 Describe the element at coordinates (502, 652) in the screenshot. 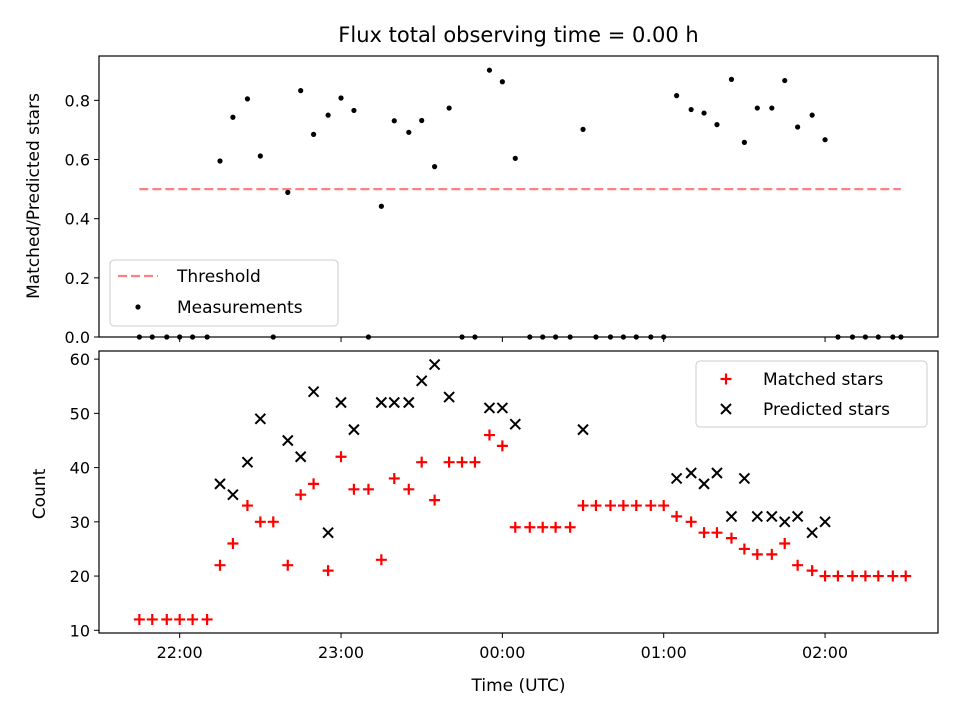

I see `x-tick-label: 00:00` at that location.